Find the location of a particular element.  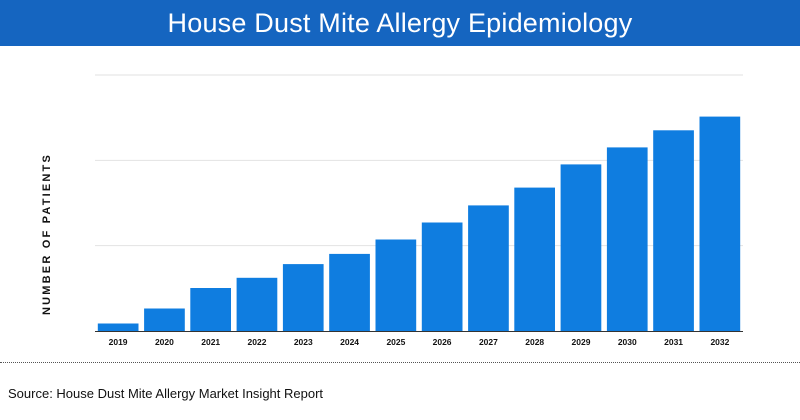

bar-2019 is located at coordinates (118, 327).